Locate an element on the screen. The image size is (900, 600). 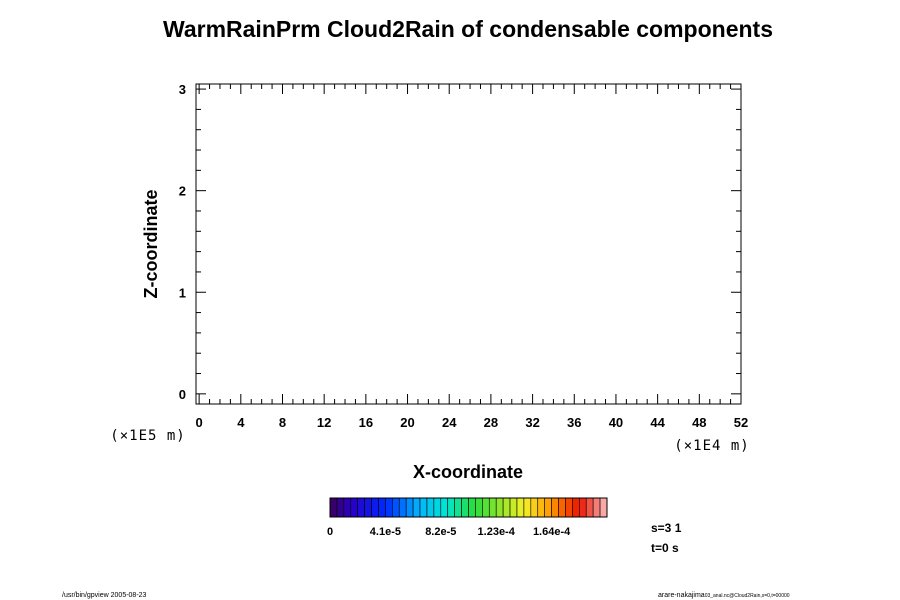
y-tick-label: 2 is located at coordinates (182, 191).